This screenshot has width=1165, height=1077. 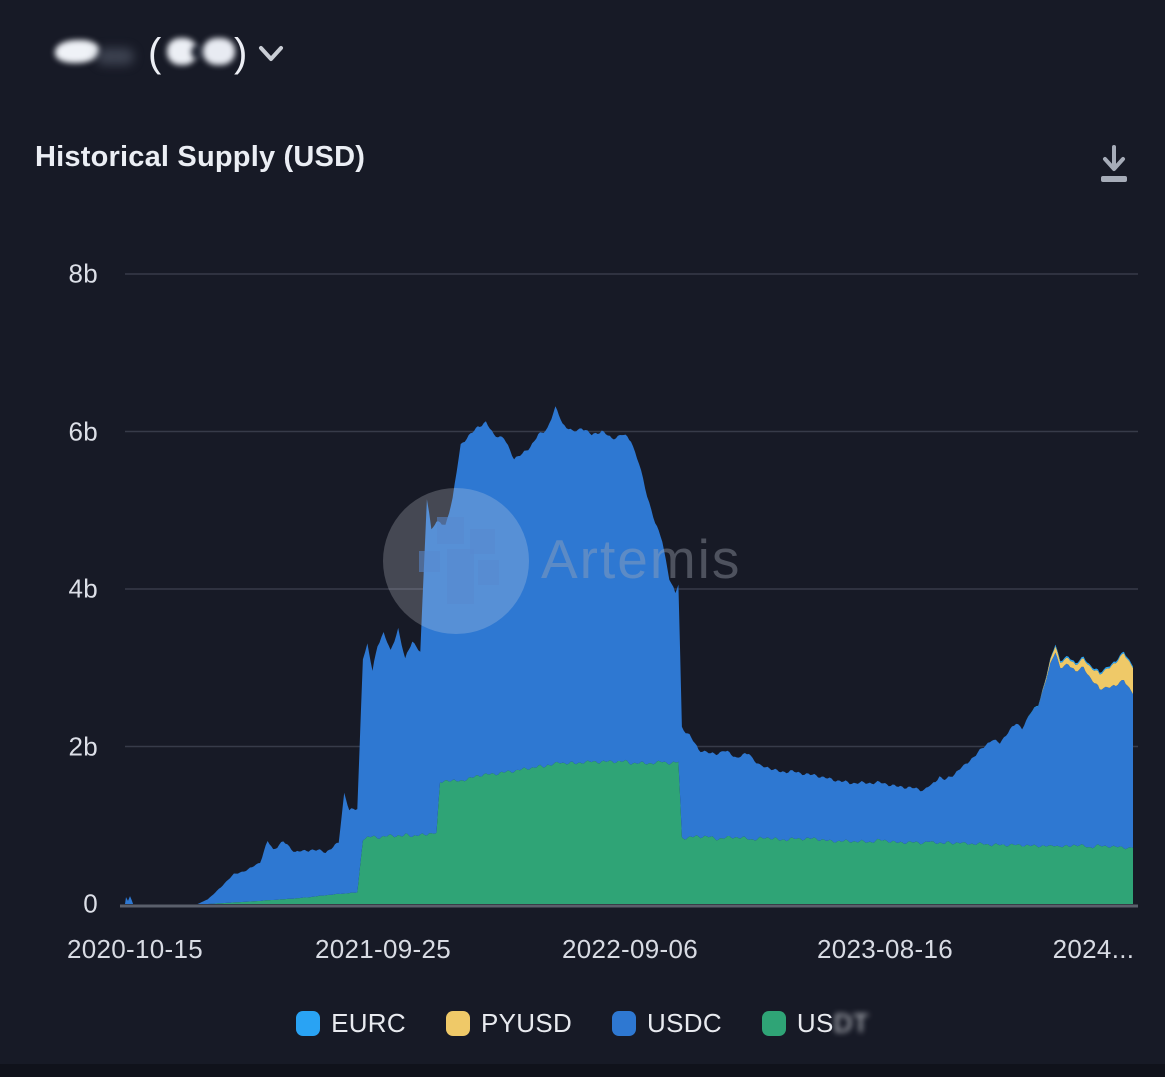 I want to click on legend-item-usdc: USDC, so click(x=667, y=1023).